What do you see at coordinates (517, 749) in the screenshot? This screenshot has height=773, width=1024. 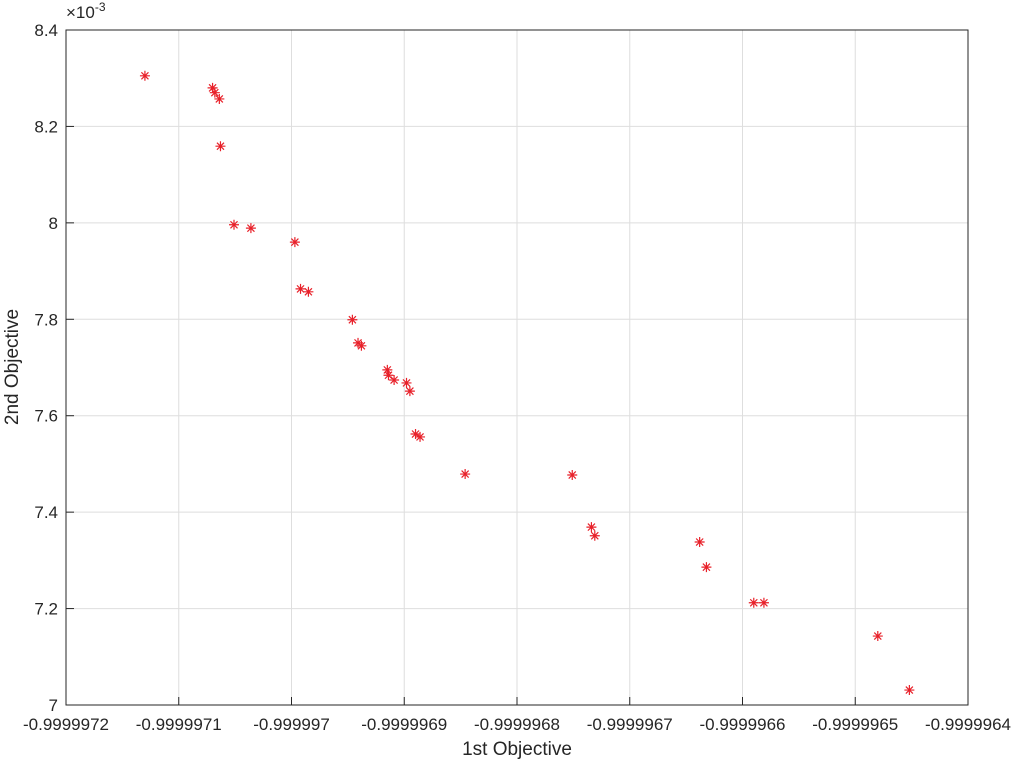 I see `x-axis-label: 1st Objective` at bounding box center [517, 749].